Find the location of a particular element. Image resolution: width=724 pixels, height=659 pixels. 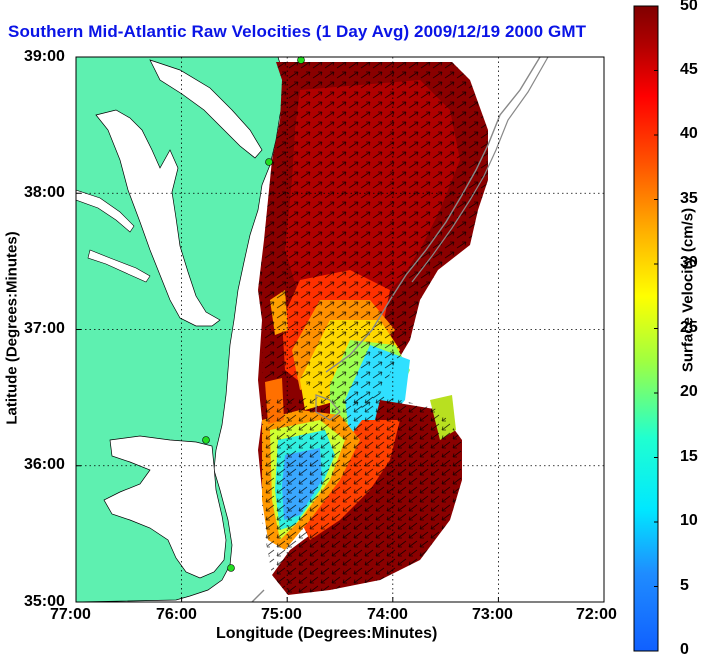

colorbar-ticks is located at coordinates (656, 328).